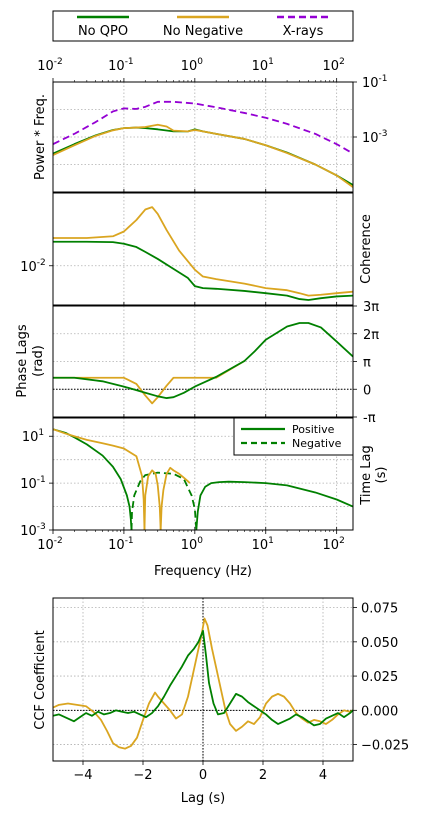  I want to click on phase-ylabel-units: (rad), so click(38, 361).